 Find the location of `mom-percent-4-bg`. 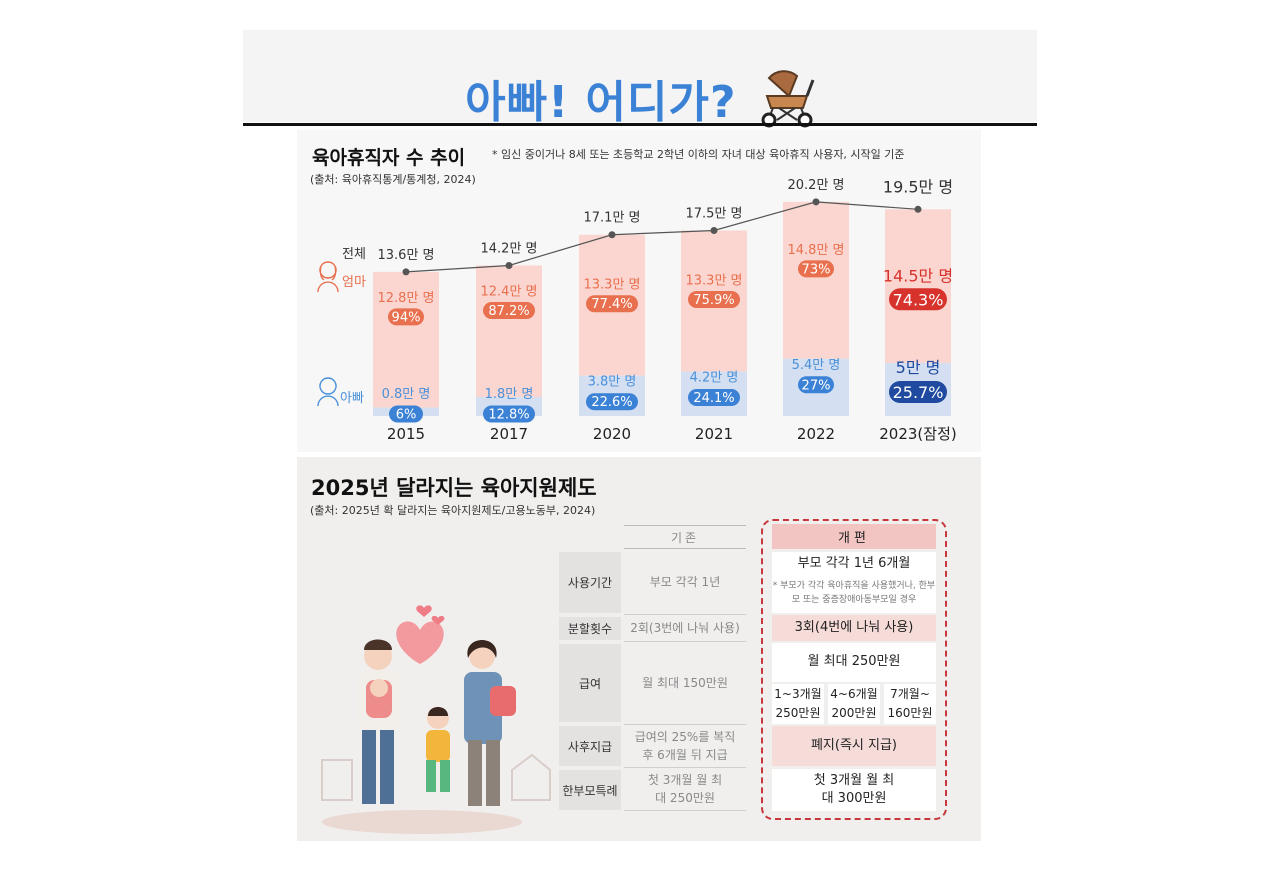

mom-percent-4-bg is located at coordinates (816, 269).